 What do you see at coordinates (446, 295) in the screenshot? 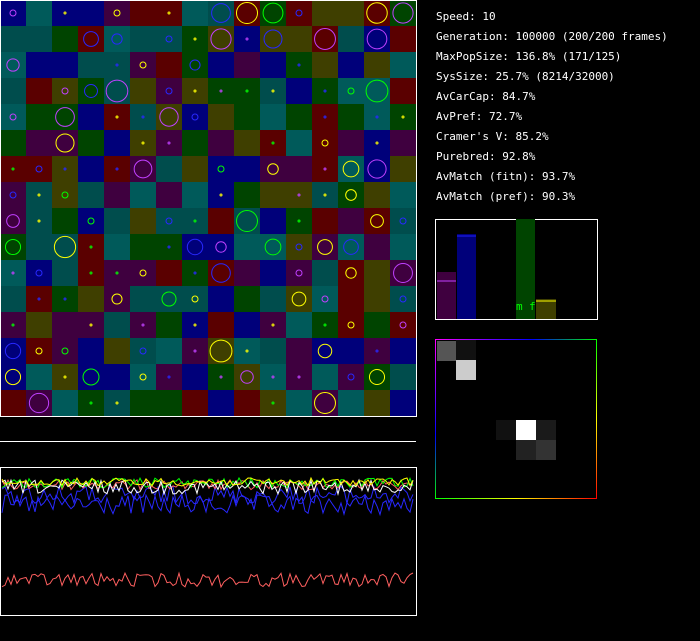
I see `bar` at bounding box center [446, 295].